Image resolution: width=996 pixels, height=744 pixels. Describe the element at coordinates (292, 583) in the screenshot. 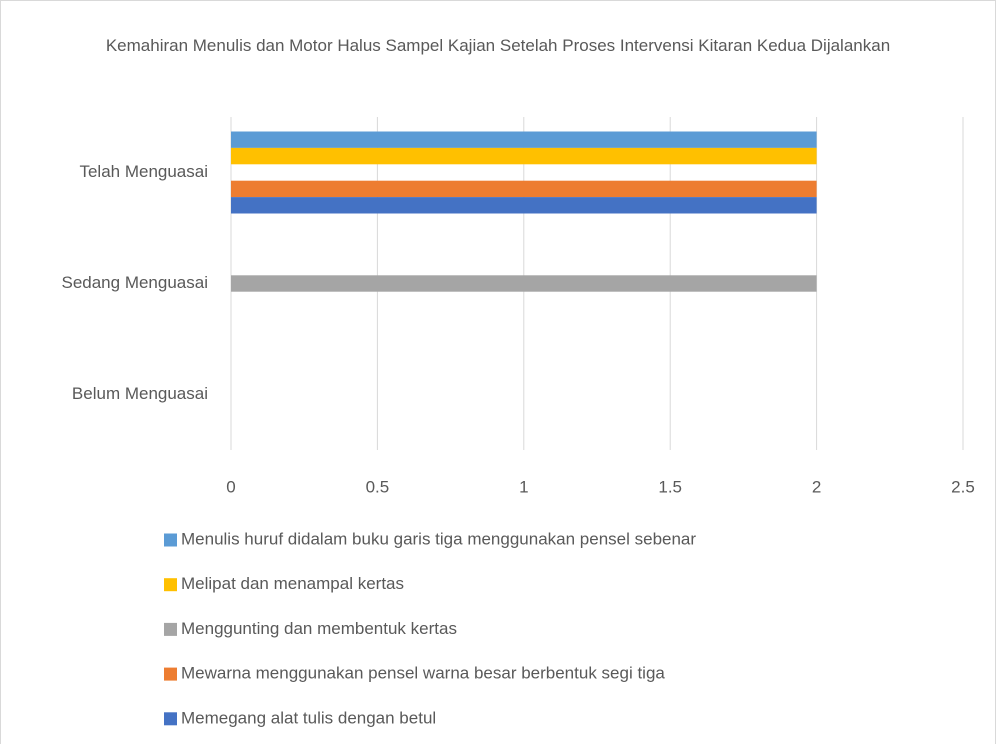

I see `legend-label: Melipat dan menampal kertas` at that location.